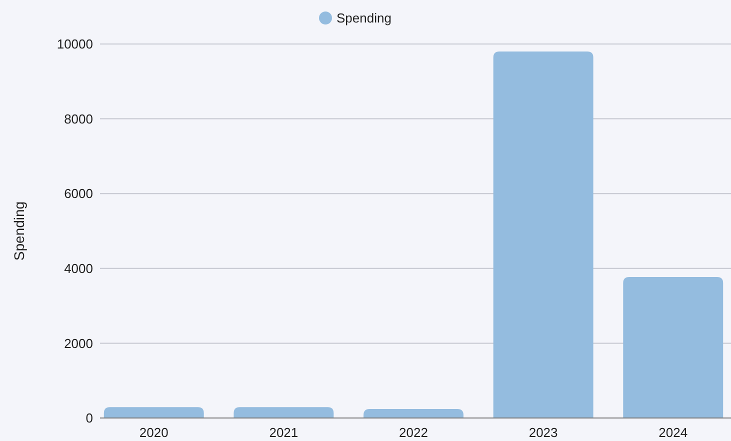  I want to click on y-axis-title: Spending, so click(19, 231).